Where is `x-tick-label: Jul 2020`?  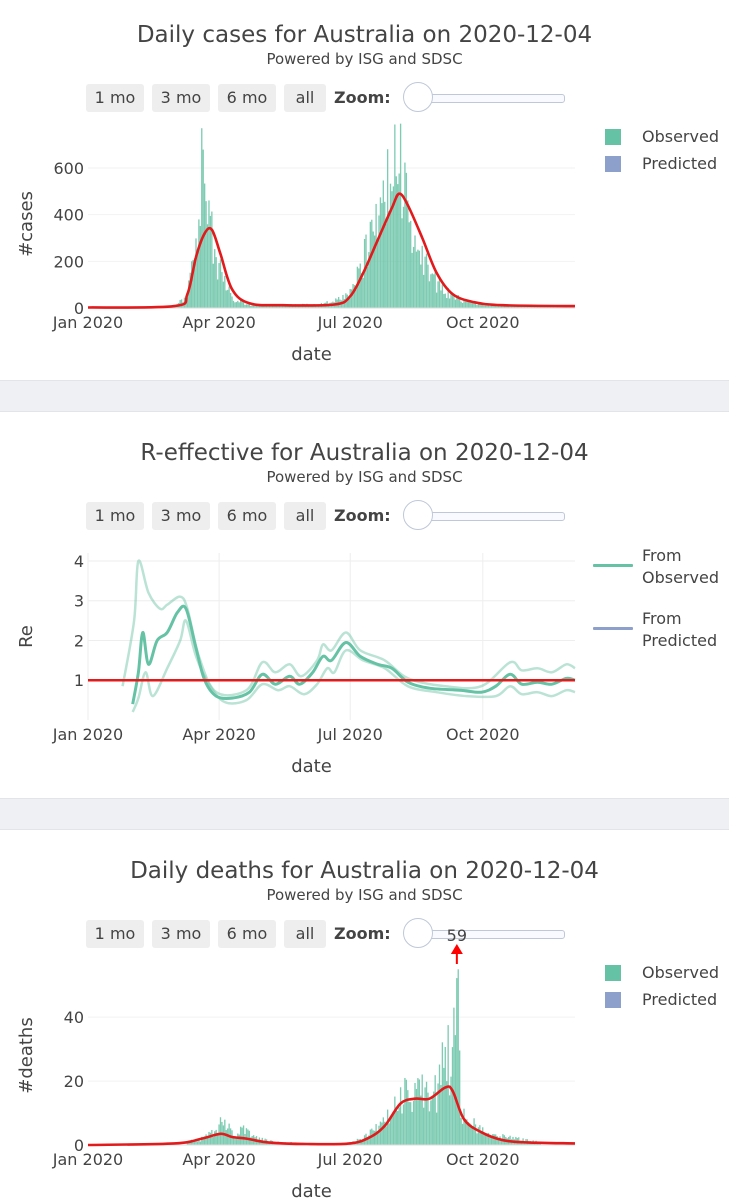
x-tick-label: Jul 2020 is located at coordinates (350, 1159).